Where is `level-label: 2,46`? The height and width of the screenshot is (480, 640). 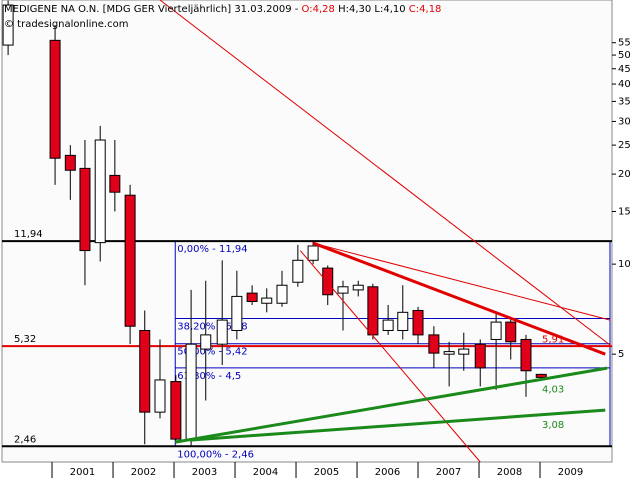
level-label: 2,46 is located at coordinates (25, 439).